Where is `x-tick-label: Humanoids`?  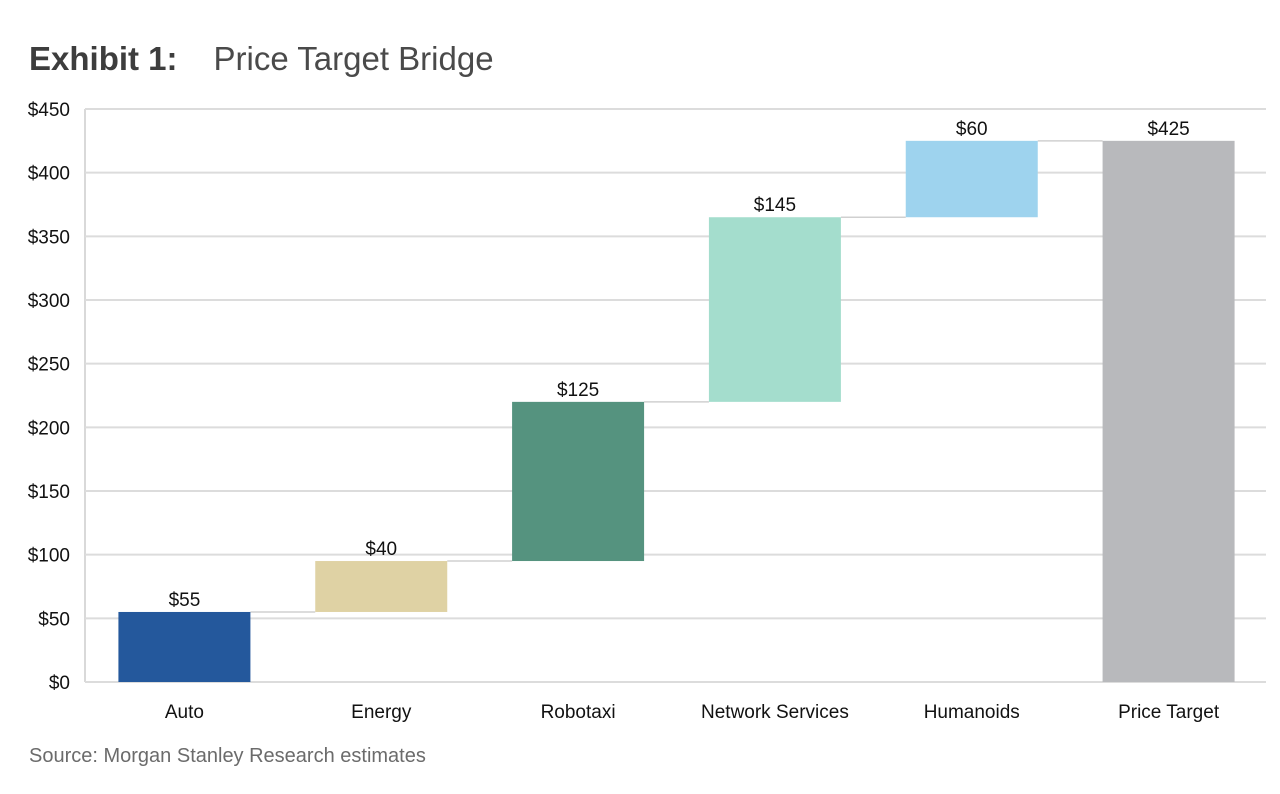
x-tick-label: Humanoids is located at coordinates (972, 712).